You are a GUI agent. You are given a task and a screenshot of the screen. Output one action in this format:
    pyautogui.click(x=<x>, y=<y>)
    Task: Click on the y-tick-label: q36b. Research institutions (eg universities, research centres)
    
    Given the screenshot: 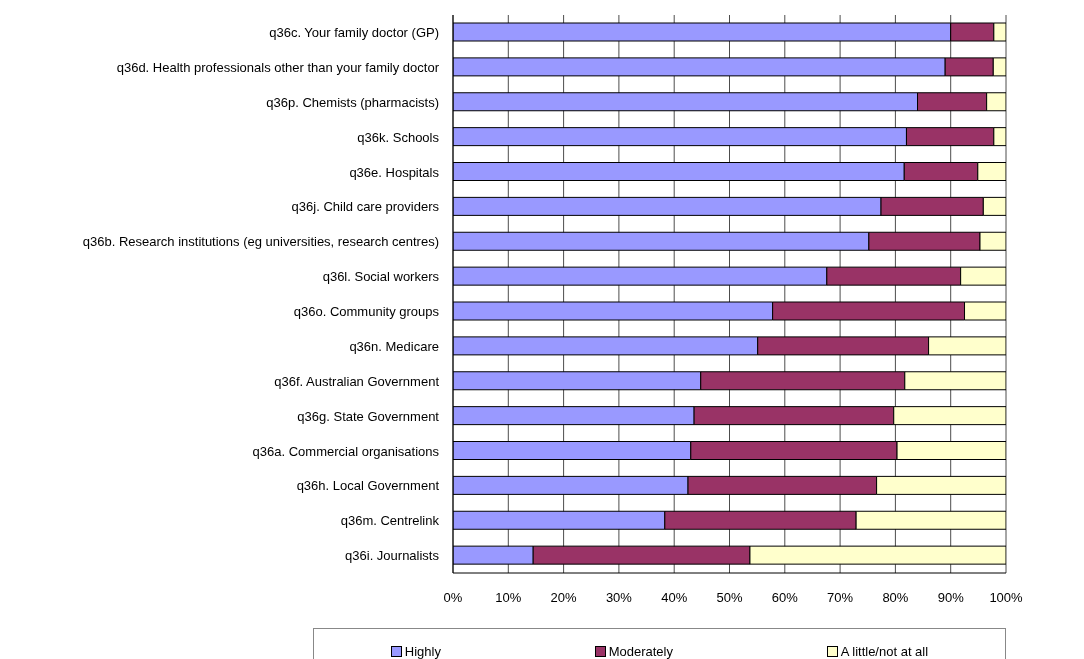 What is the action you would take?
    pyautogui.click(x=260, y=242)
    